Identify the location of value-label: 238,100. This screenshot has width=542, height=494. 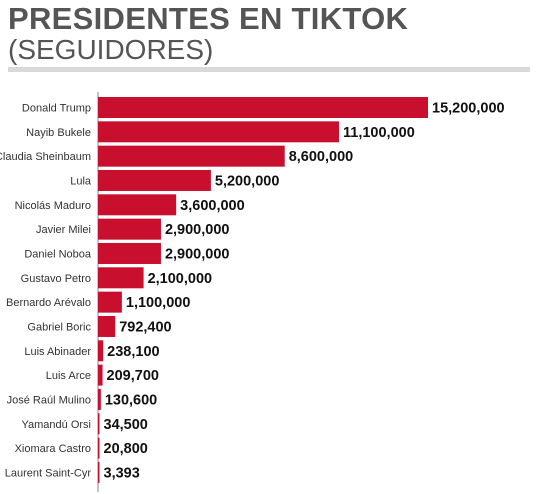
(133, 352).